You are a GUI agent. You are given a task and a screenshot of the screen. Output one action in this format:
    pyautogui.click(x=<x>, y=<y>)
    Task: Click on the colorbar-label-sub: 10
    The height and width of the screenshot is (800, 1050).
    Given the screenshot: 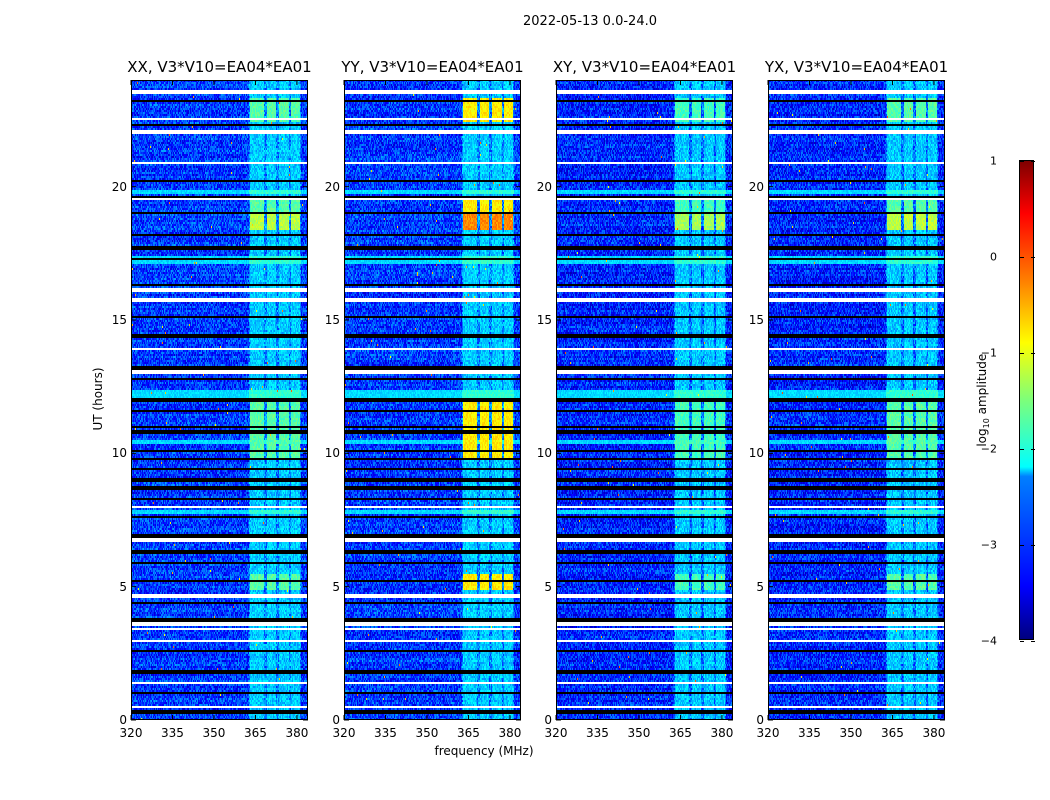 What is the action you would take?
    pyautogui.click(x=987, y=423)
    